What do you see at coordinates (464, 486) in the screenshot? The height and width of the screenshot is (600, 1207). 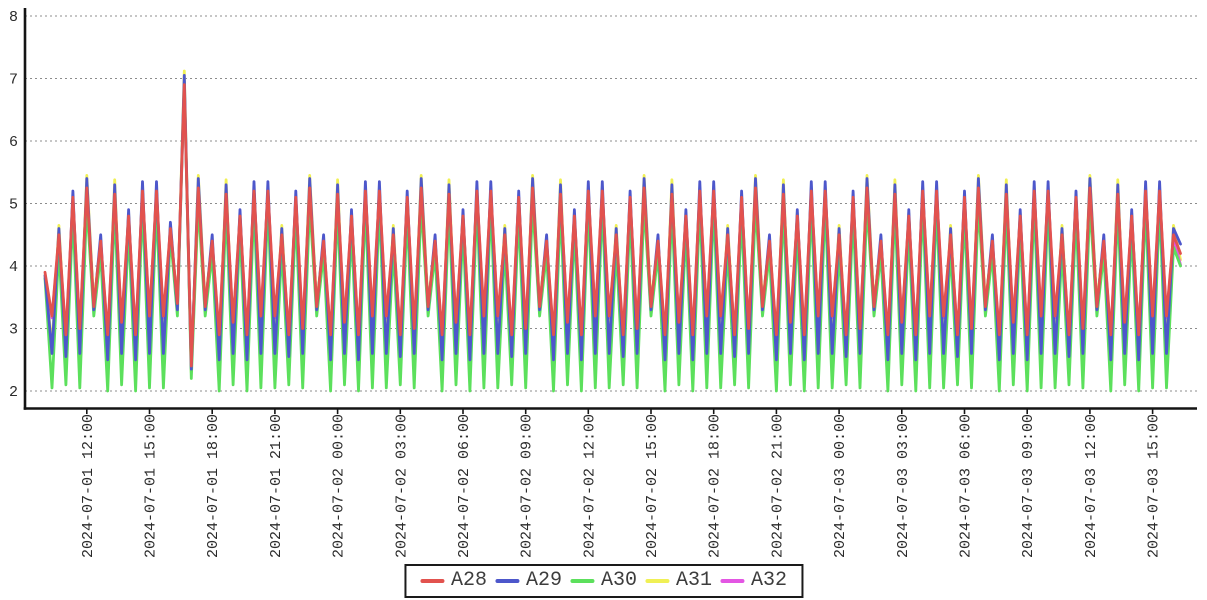 I see `x-tick-label: 2024-07-02 06:00` at bounding box center [464, 486].